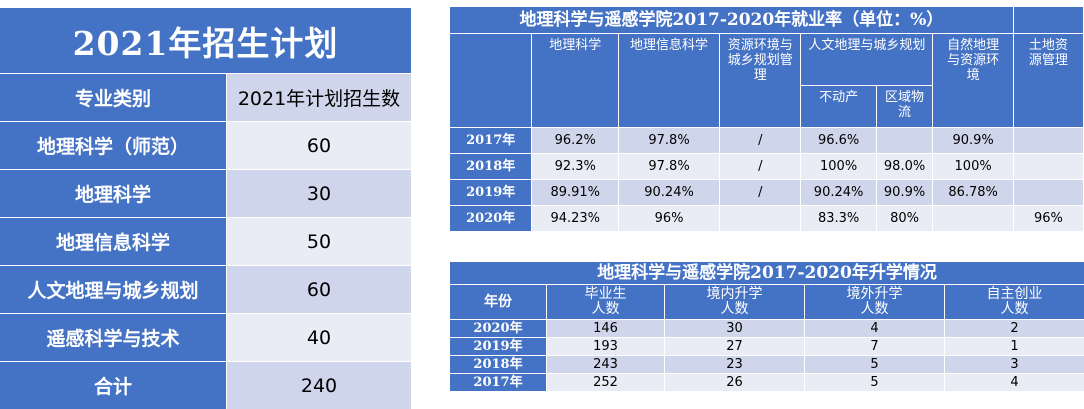 The image size is (1084, 409). I want to click on grad-value-cell: 2, so click(1013, 328).